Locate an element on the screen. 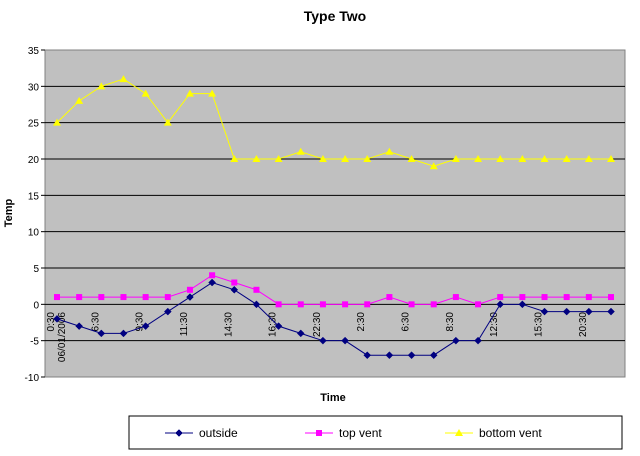 The height and width of the screenshot is (456, 640). x-tick-label: 20:30 is located at coordinates (583, 324).